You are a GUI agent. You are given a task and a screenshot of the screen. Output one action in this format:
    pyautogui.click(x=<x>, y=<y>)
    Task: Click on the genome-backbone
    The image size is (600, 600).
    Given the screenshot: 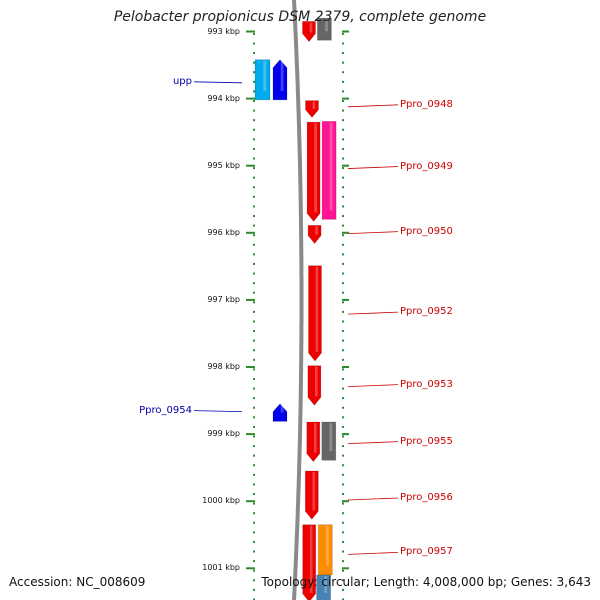 What is the action you would take?
    pyautogui.click(x=297, y=300)
    